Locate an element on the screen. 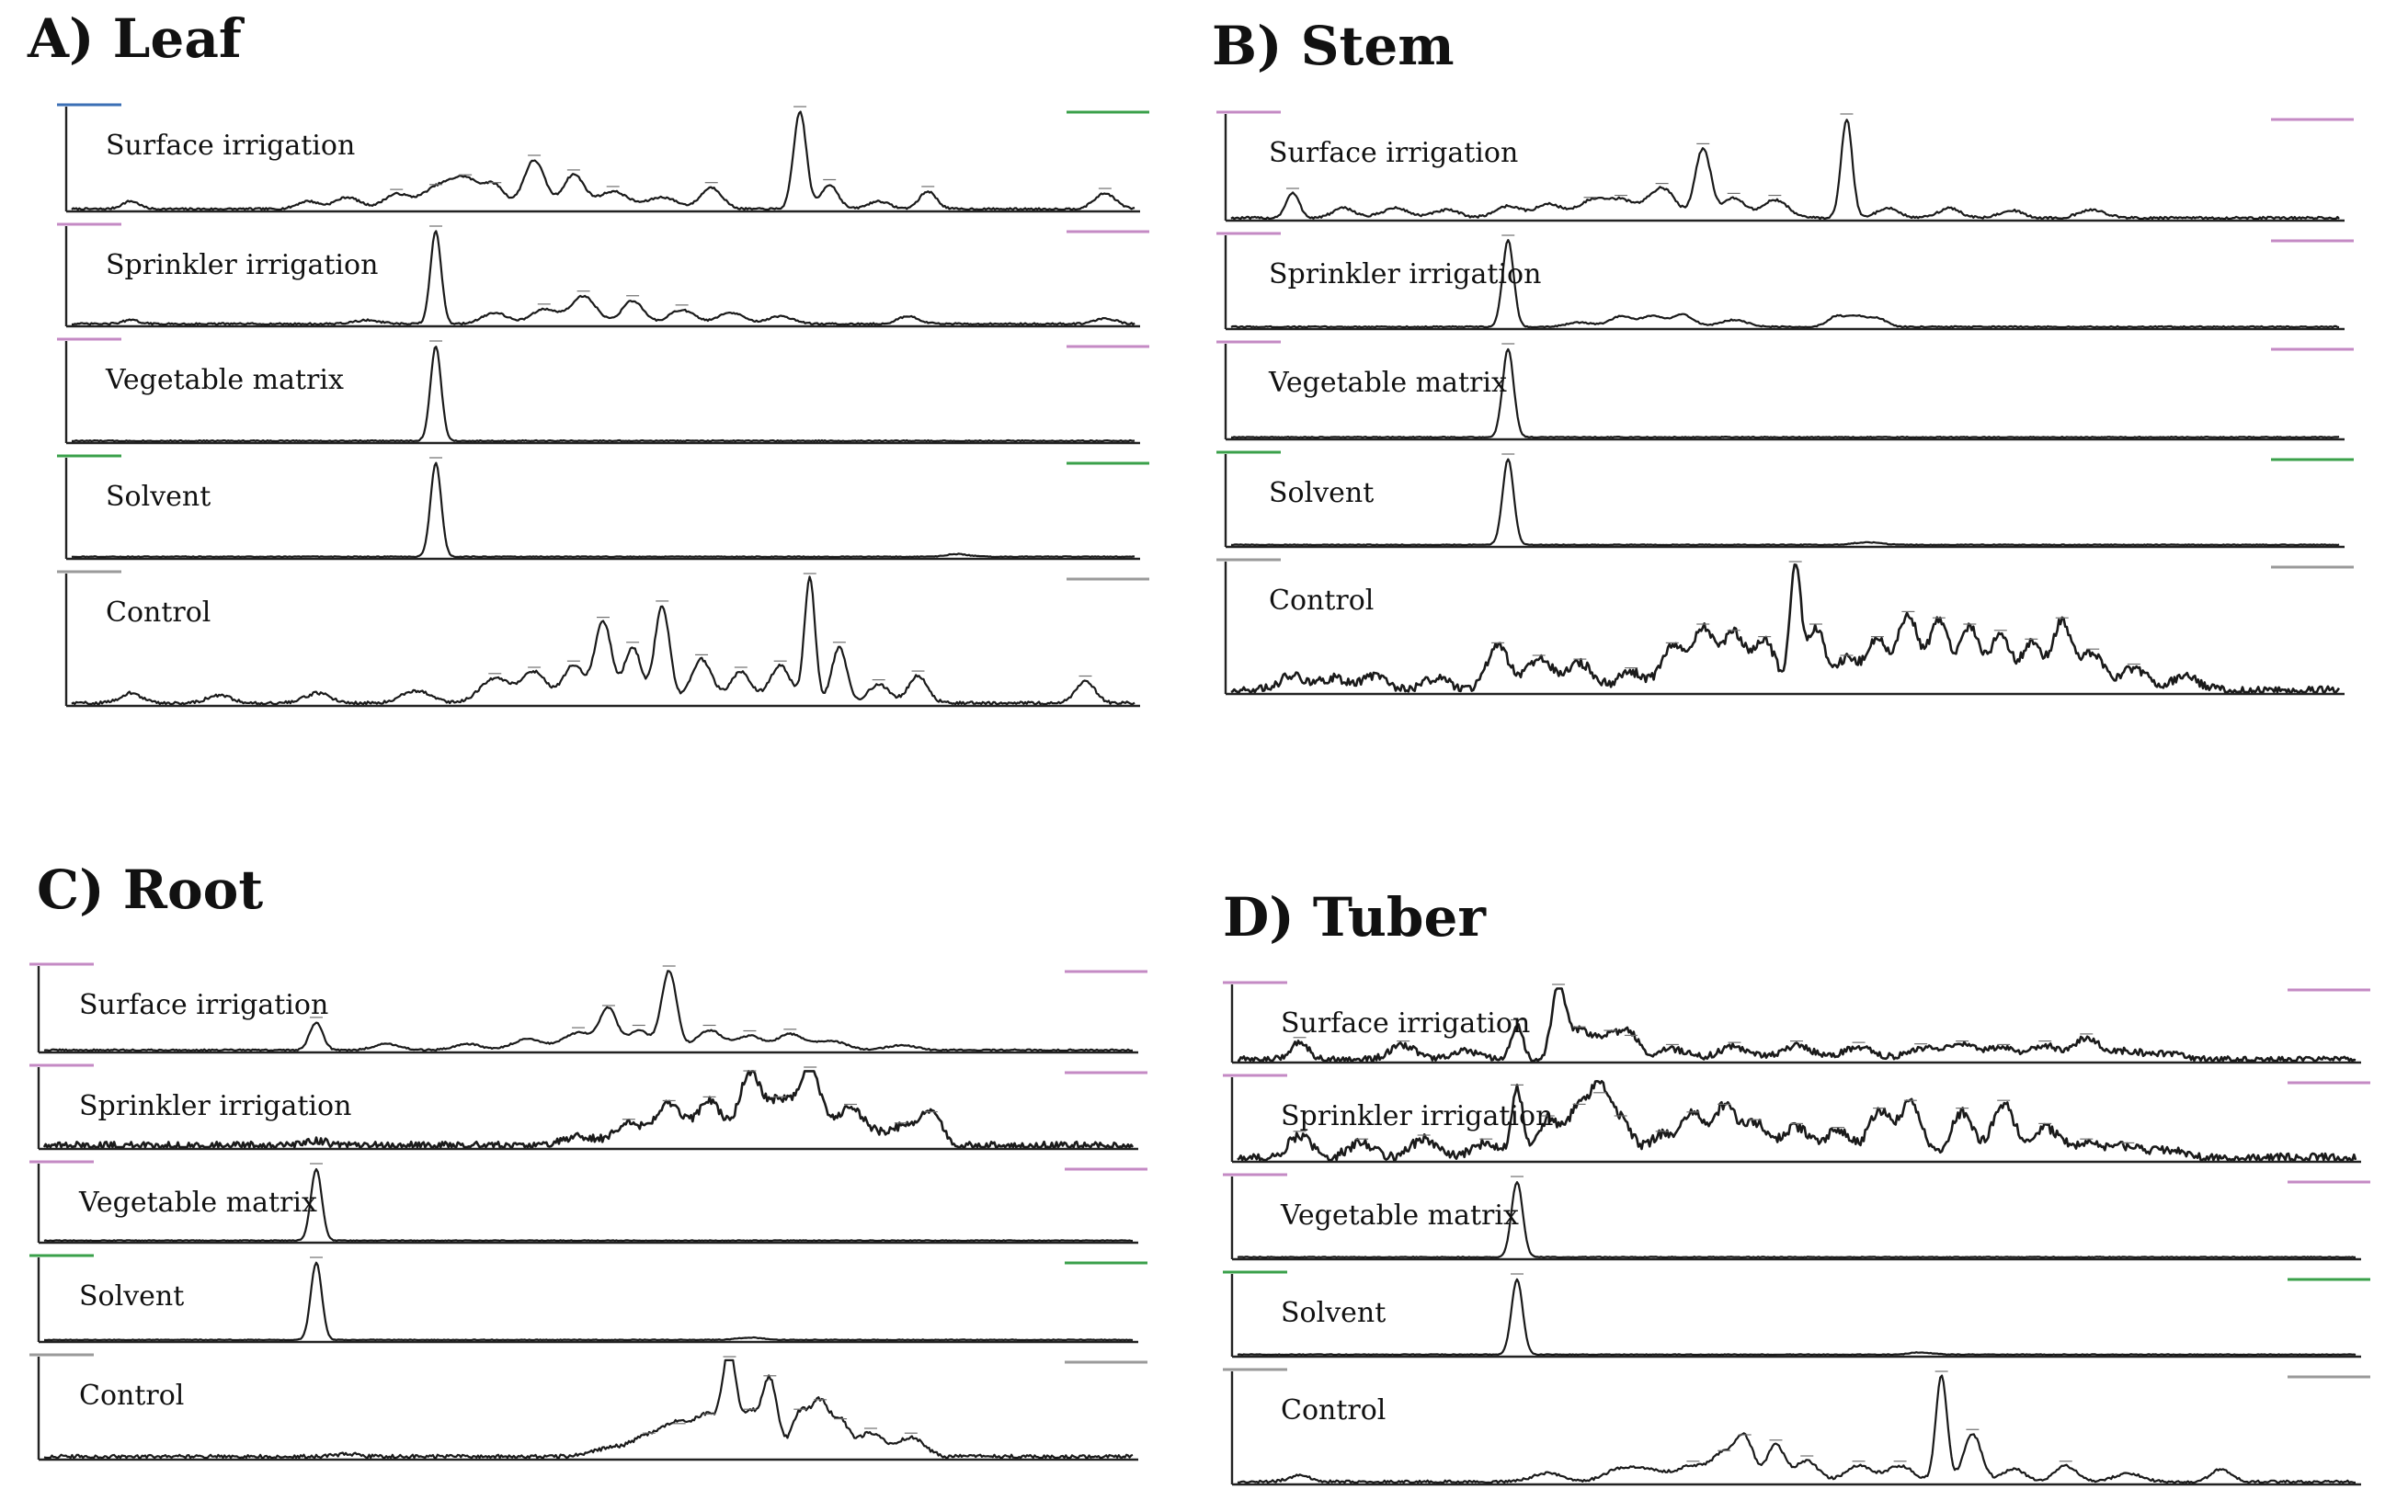 The image size is (2408, 1512). panel-title-b: B) Stem is located at coordinates (1333, 46).